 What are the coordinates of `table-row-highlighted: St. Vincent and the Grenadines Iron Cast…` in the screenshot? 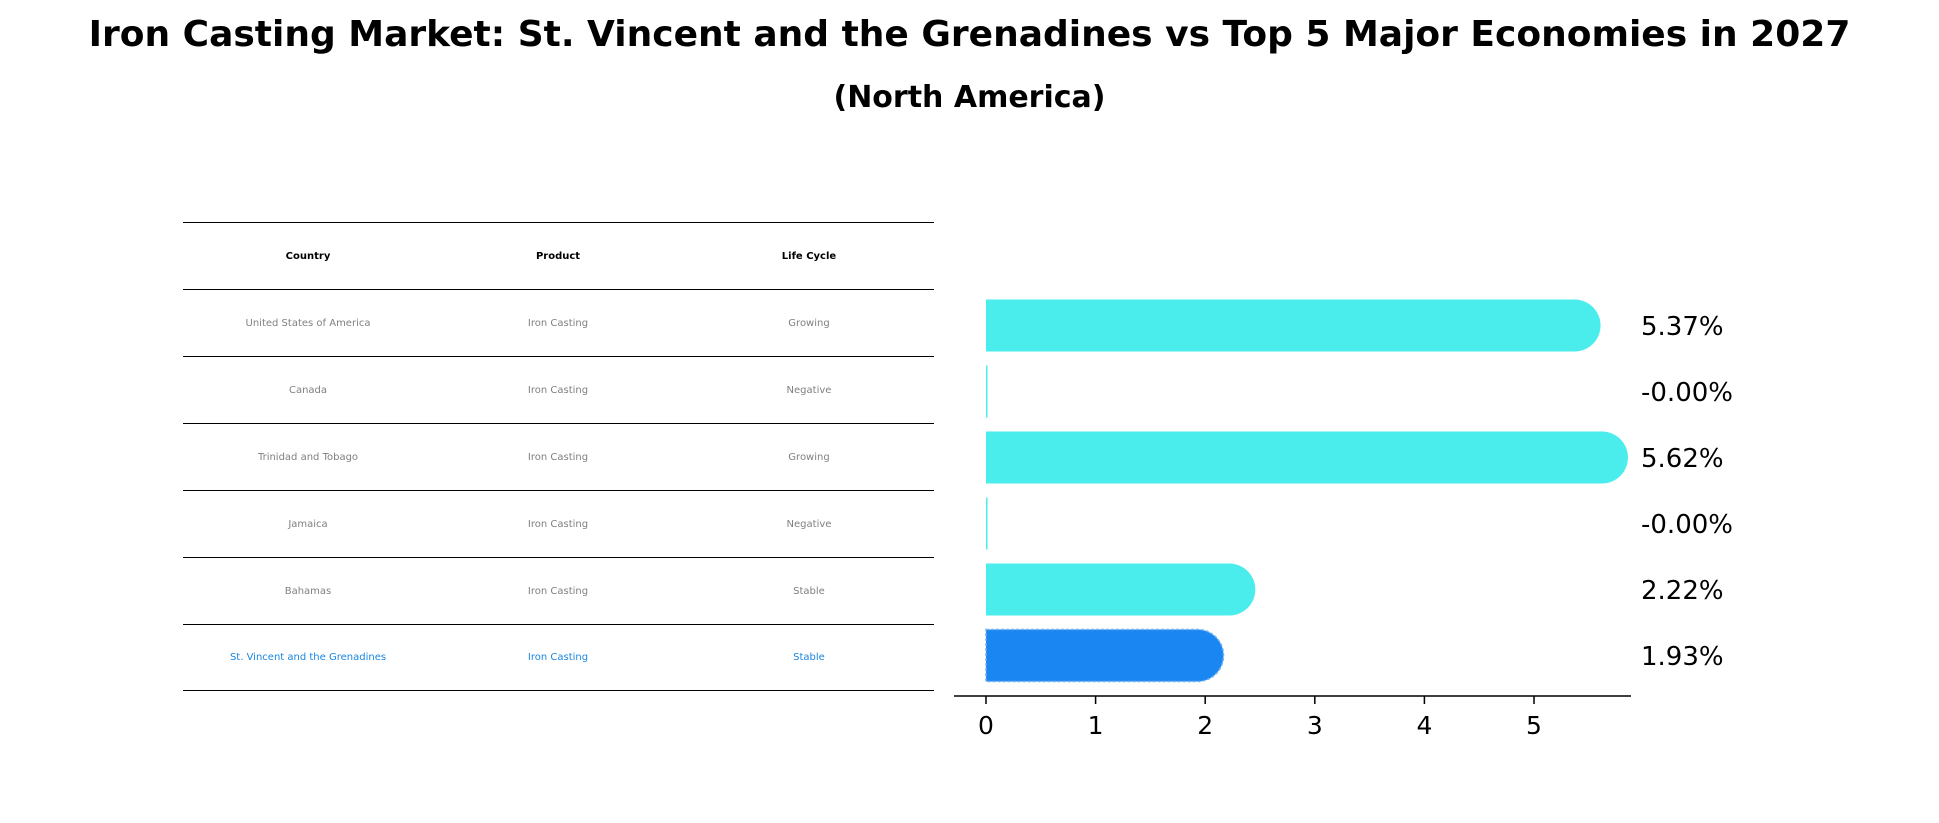 It's located at (558, 657).